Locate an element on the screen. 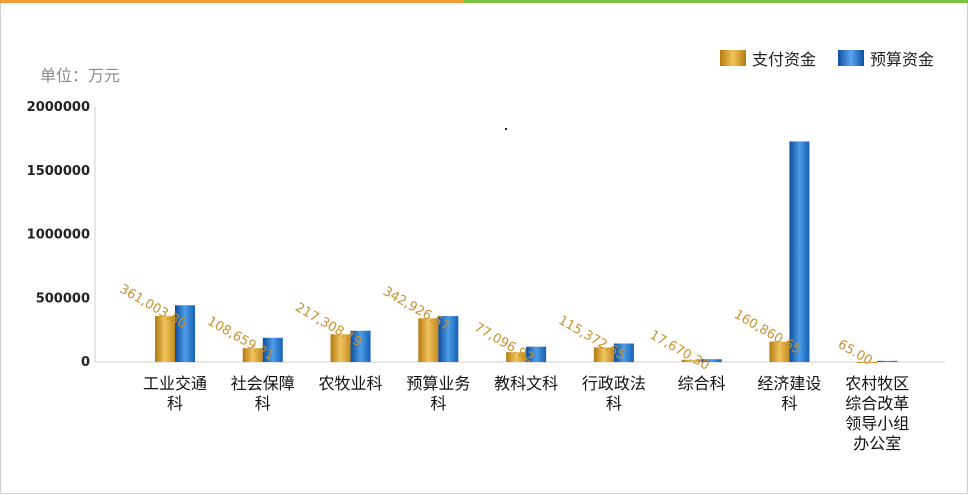 Image resolution: width=968 pixels, height=495 pixels. legend-item-series-1: 支付资金 is located at coordinates (767, 58).